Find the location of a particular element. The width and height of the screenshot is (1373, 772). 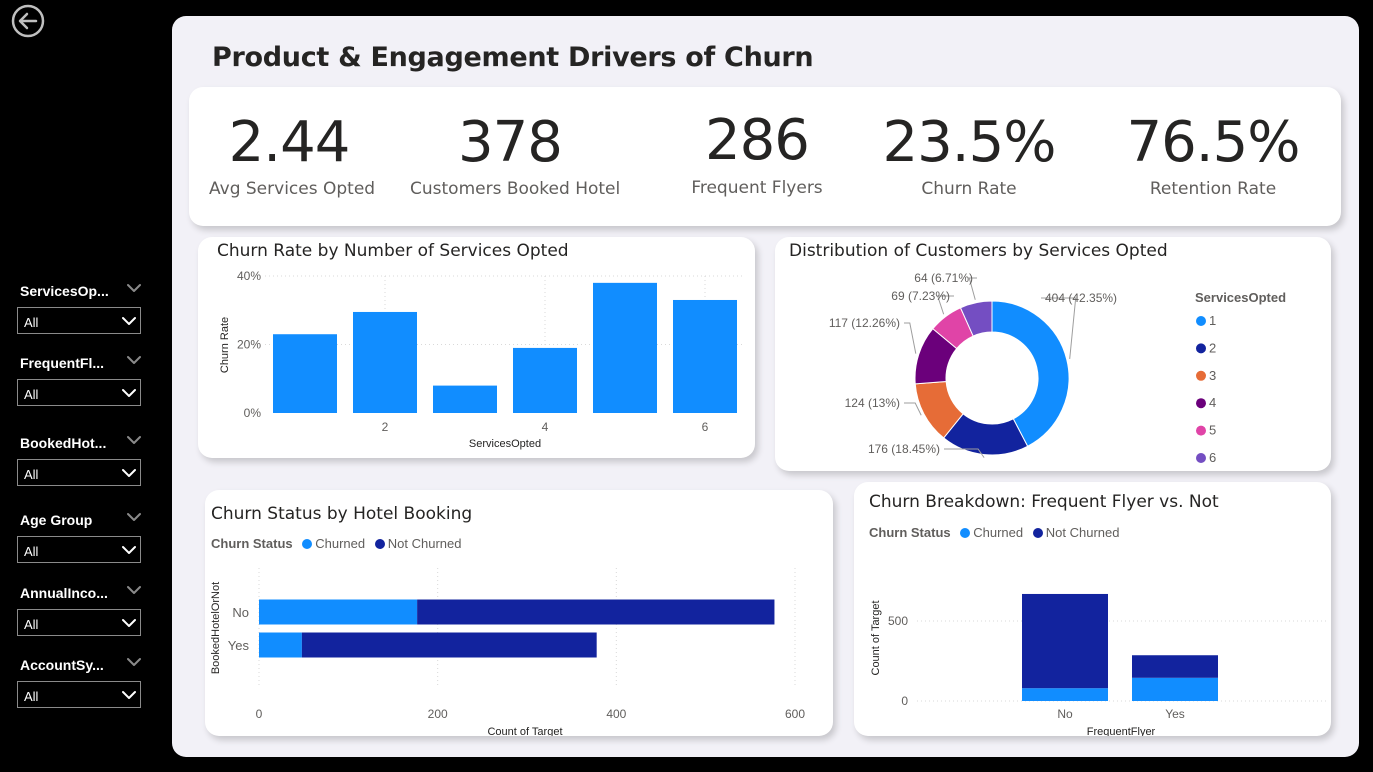

data-label: 404 (42.35%) is located at coordinates (1081, 298).